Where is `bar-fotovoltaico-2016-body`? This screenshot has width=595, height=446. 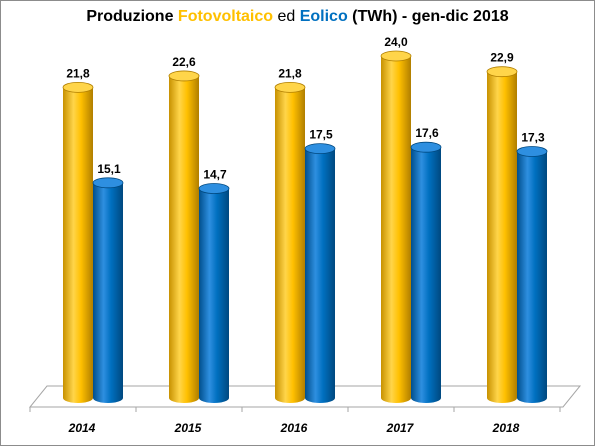 bar-fotovoltaico-2016-body is located at coordinates (290, 245).